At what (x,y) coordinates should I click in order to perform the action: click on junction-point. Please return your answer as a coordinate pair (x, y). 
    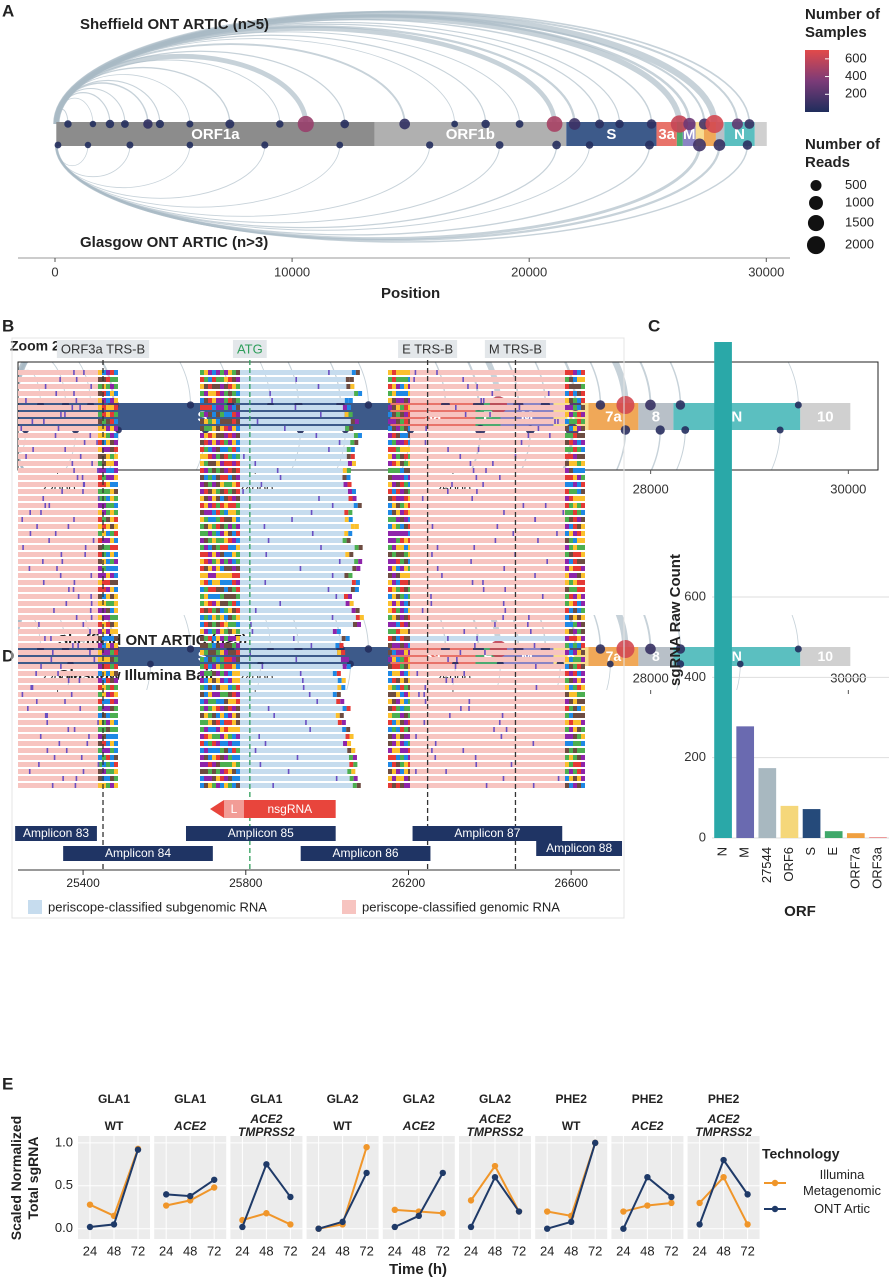
    Looking at the image, I should click on (88, 145).